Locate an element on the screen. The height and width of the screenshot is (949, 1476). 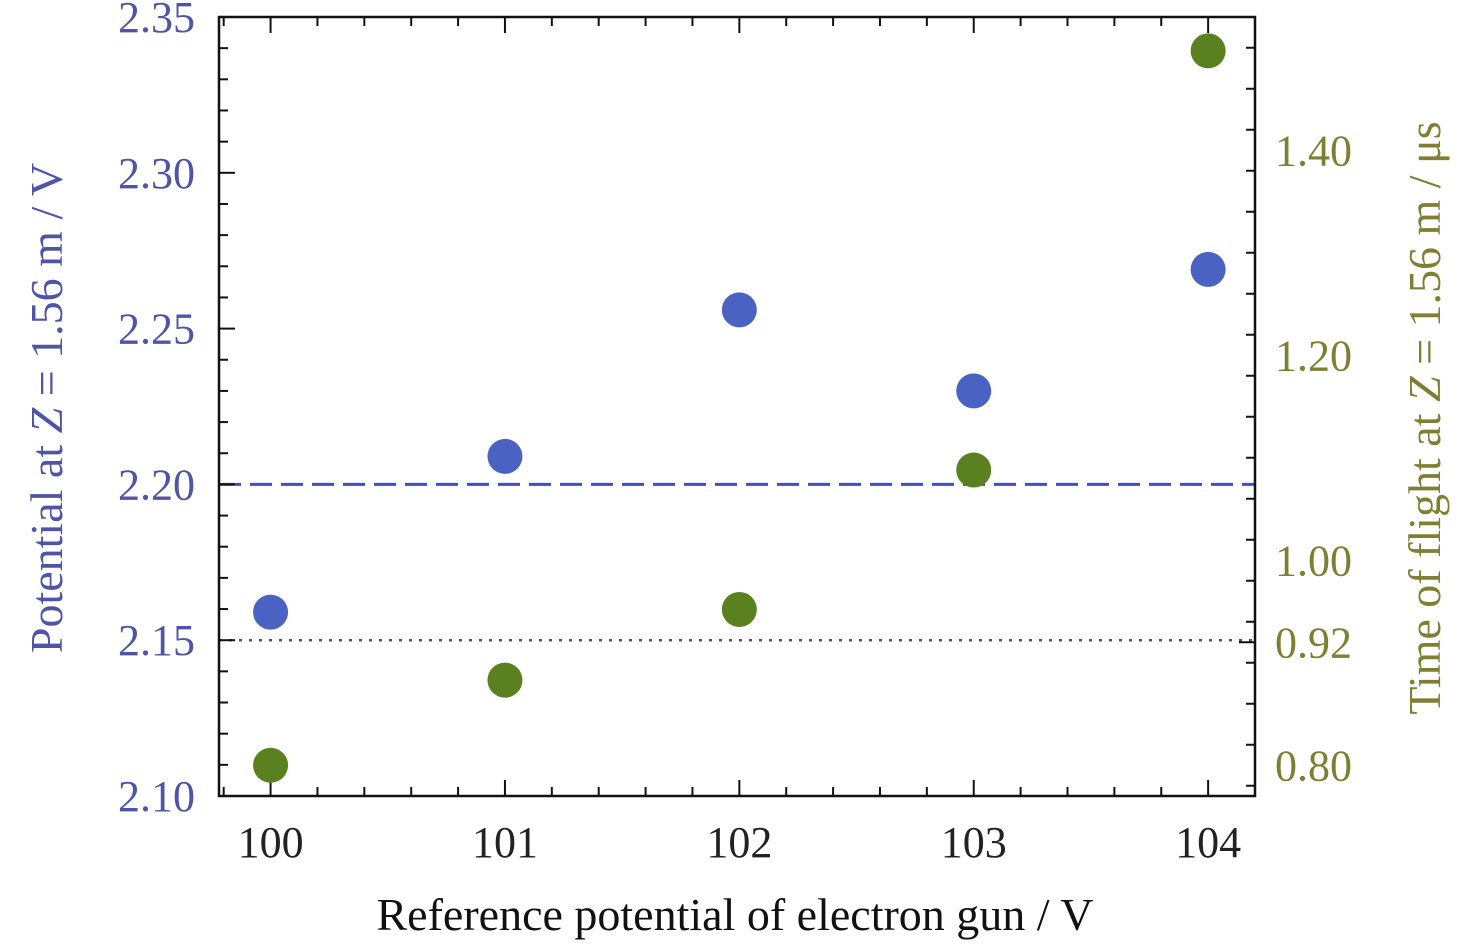
right-axis-title-suffix: = 1.56 m / μs is located at coordinates (1424, 248).